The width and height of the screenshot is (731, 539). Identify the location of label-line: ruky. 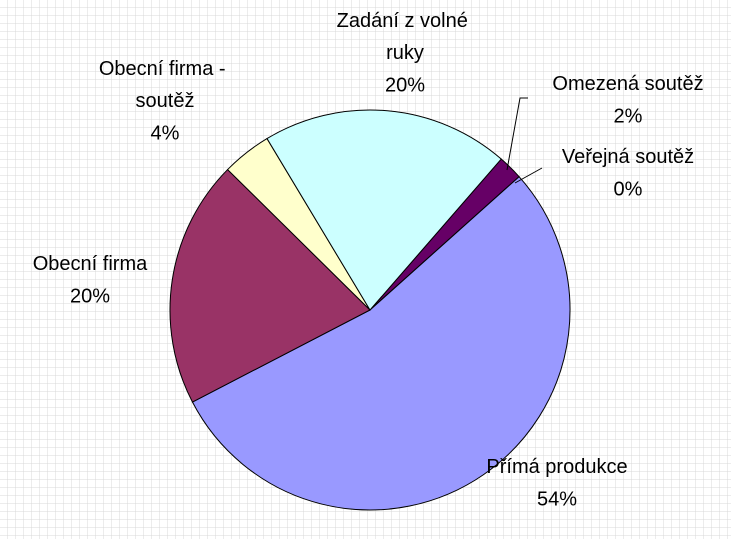
(405, 53).